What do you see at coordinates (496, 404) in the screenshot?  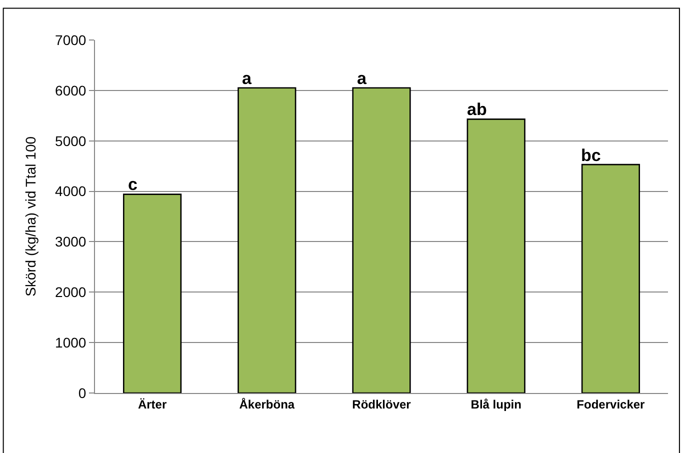 I see `x-tick-label: Blå lupin` at bounding box center [496, 404].